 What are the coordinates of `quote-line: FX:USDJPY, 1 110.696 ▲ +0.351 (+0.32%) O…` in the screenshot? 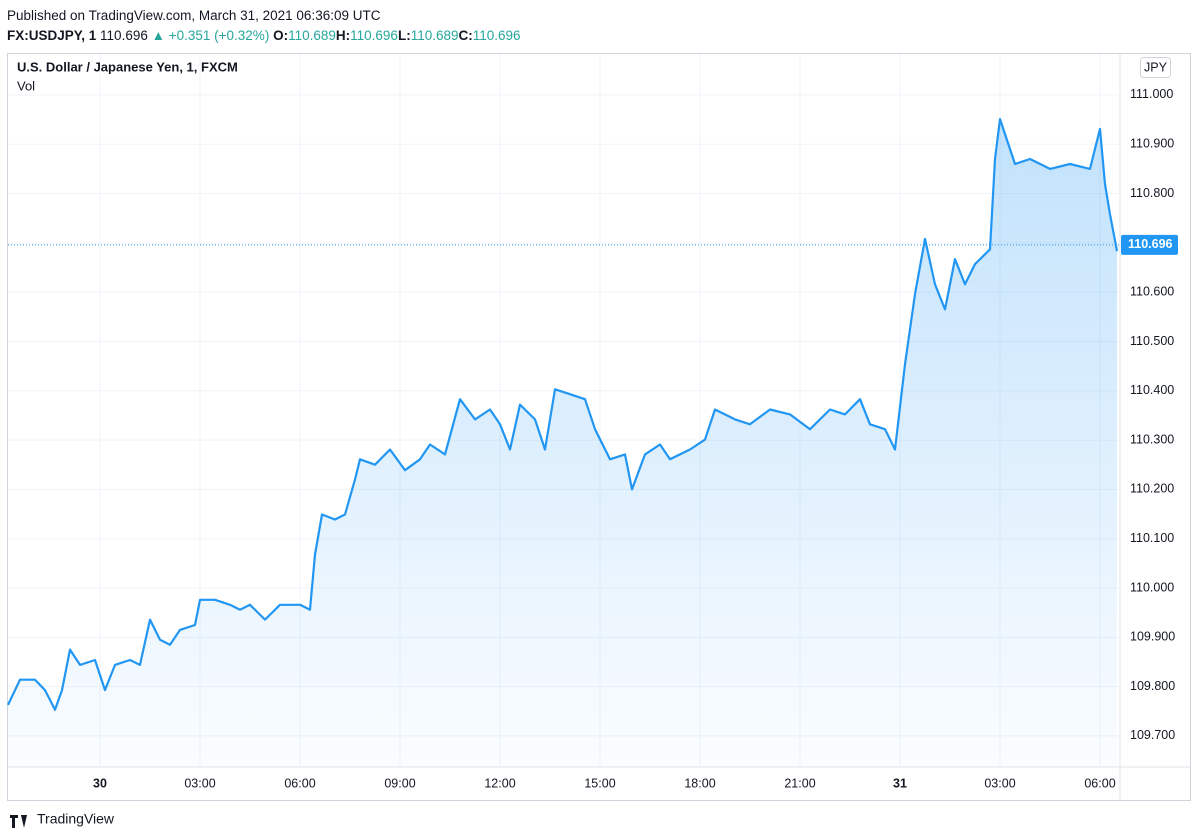 It's located at (264, 36).